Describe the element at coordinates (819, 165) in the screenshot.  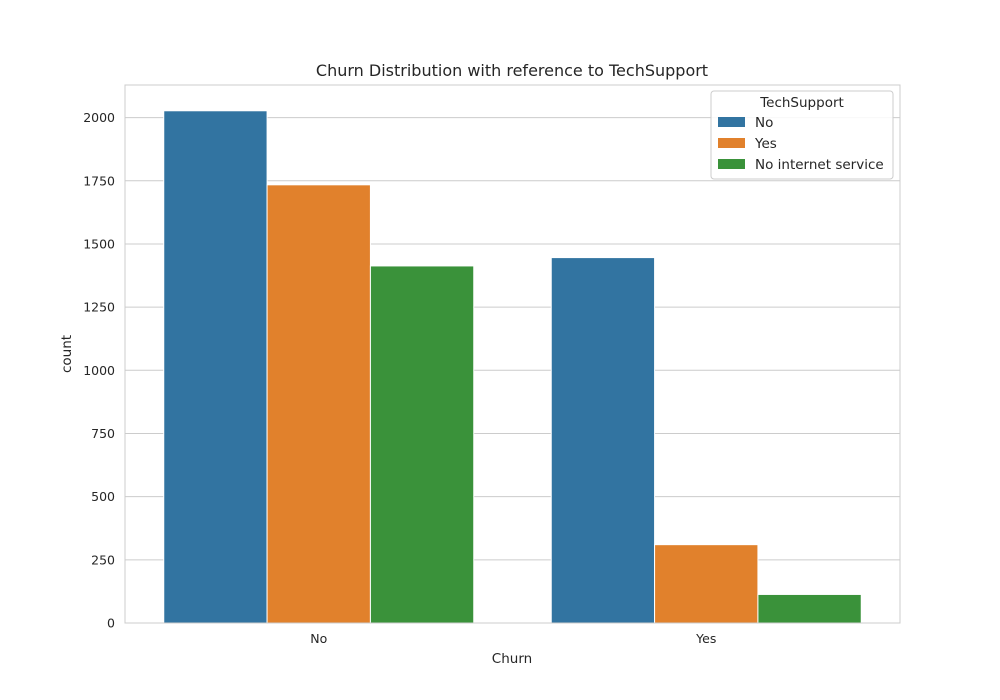
I see `legend-entry: No internet service` at that location.